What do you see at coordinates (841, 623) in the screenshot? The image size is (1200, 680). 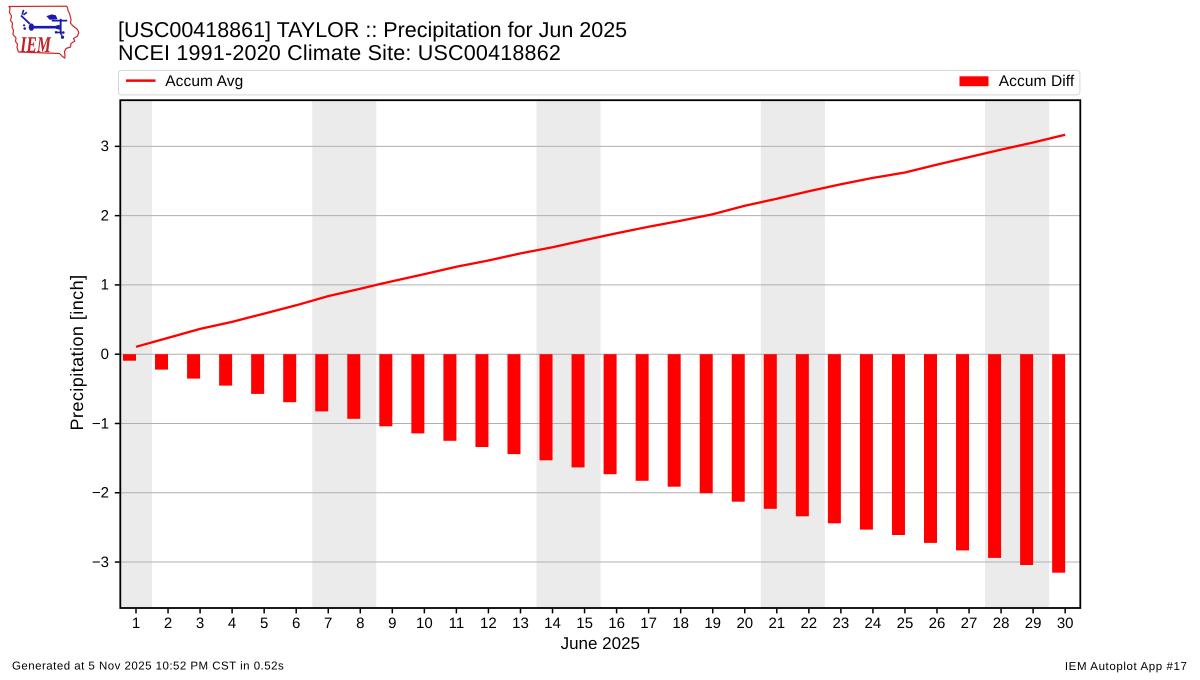 I see `svg-text: 23` at bounding box center [841, 623].